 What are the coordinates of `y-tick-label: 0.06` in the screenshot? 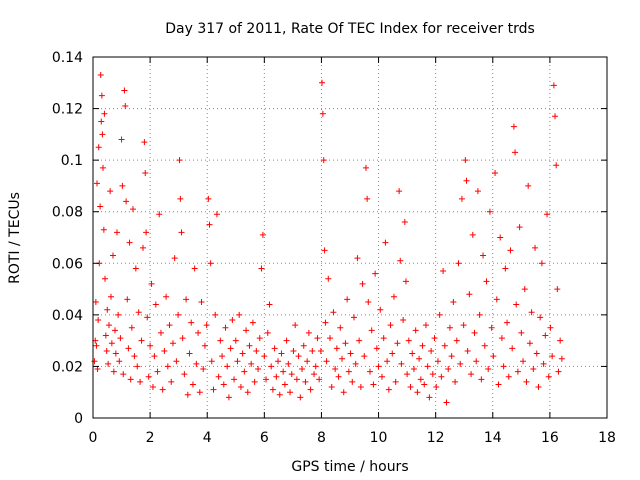 It's located at (67, 264).